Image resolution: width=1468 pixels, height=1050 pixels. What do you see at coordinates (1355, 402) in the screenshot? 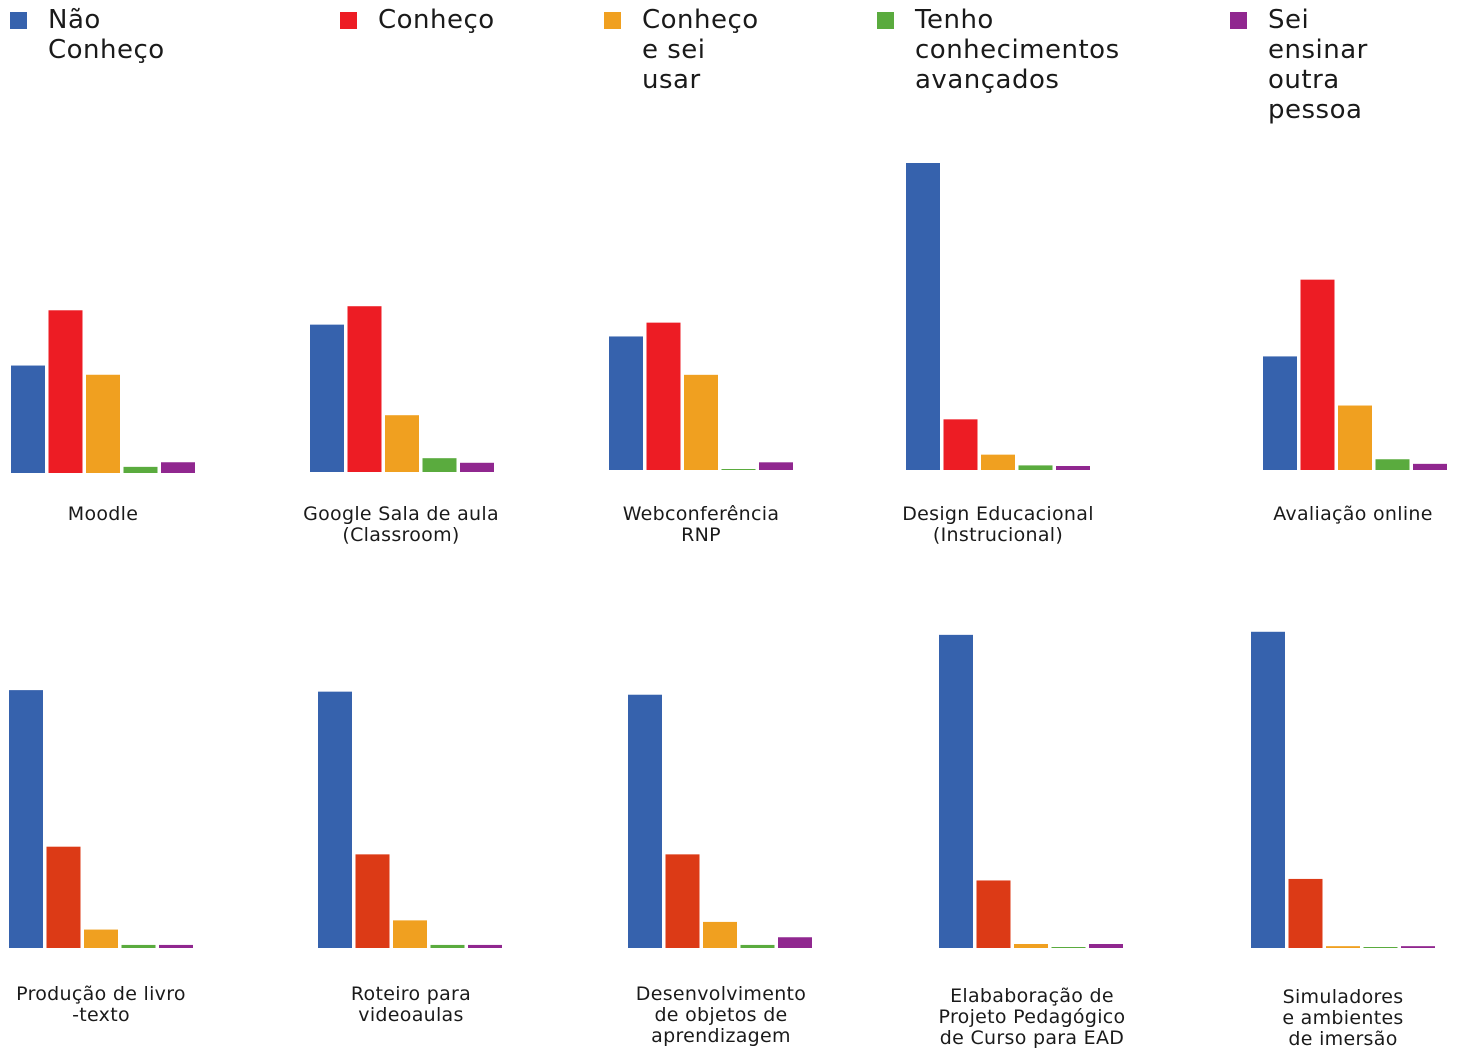
I see `chart-panel: Avaliação online` at bounding box center [1355, 402].